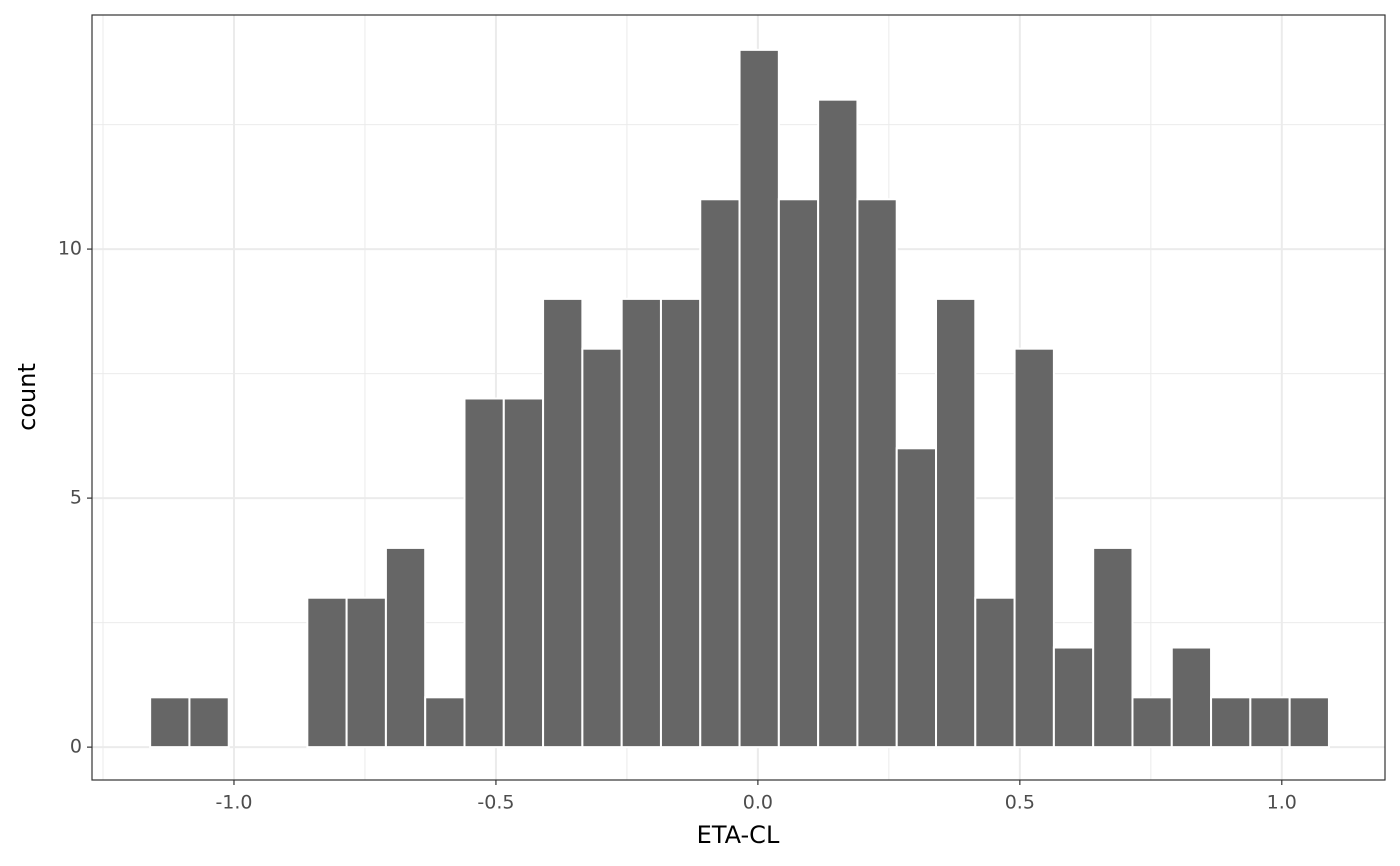  What do you see at coordinates (1020, 803) in the screenshot?
I see `x-tick-label: 0.5` at bounding box center [1020, 803].